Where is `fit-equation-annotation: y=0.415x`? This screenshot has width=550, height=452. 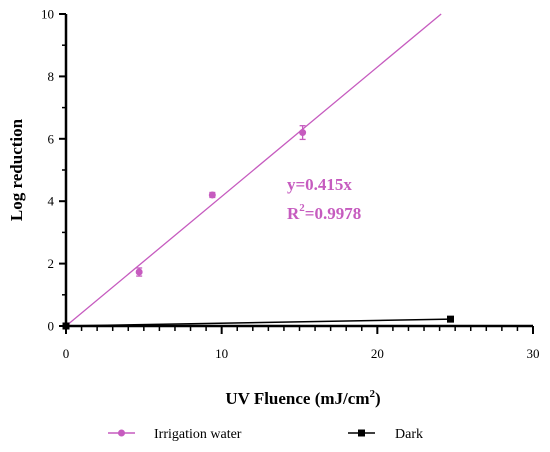 fit-equation-annotation: y=0.415x is located at coordinates (319, 184).